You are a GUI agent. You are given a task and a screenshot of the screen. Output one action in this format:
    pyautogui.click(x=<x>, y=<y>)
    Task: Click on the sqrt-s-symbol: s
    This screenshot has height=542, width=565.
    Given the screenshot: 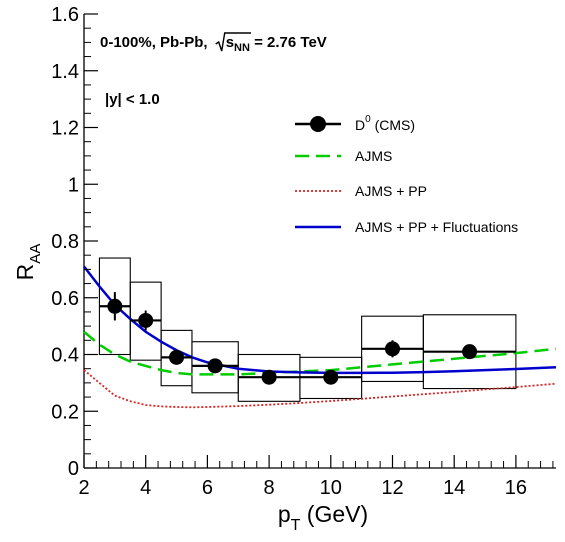 What is the action you would take?
    pyautogui.click(x=230, y=42)
    